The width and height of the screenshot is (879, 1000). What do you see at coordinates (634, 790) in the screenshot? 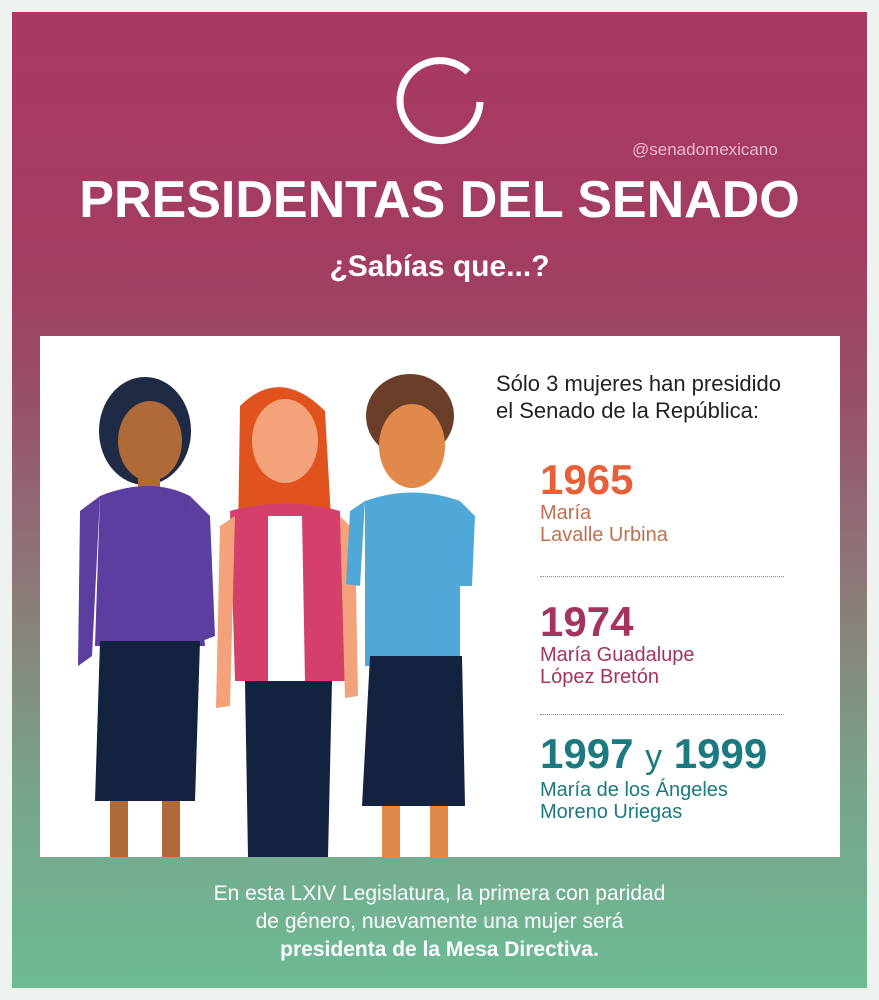
I see `entry-name-line-1: María de los Ángeles` at bounding box center [634, 790].